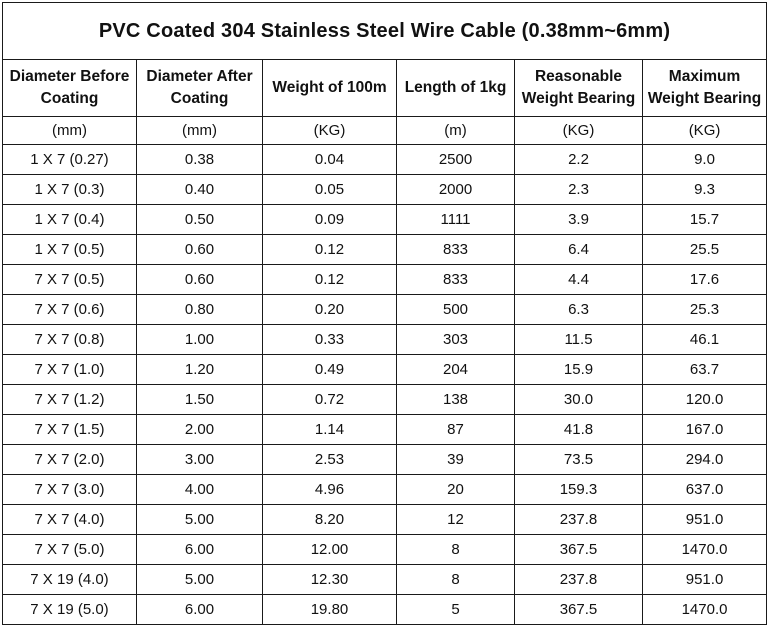  What do you see at coordinates (199, 159) in the screenshot?
I see `table-cell: 0.38` at bounding box center [199, 159].